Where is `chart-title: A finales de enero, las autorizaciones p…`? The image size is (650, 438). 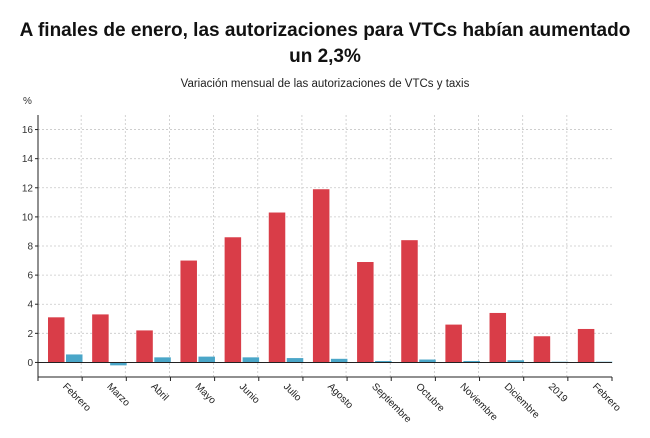
chart-title: A finales de enero, las autorizaciones p… is located at coordinates (325, 43).